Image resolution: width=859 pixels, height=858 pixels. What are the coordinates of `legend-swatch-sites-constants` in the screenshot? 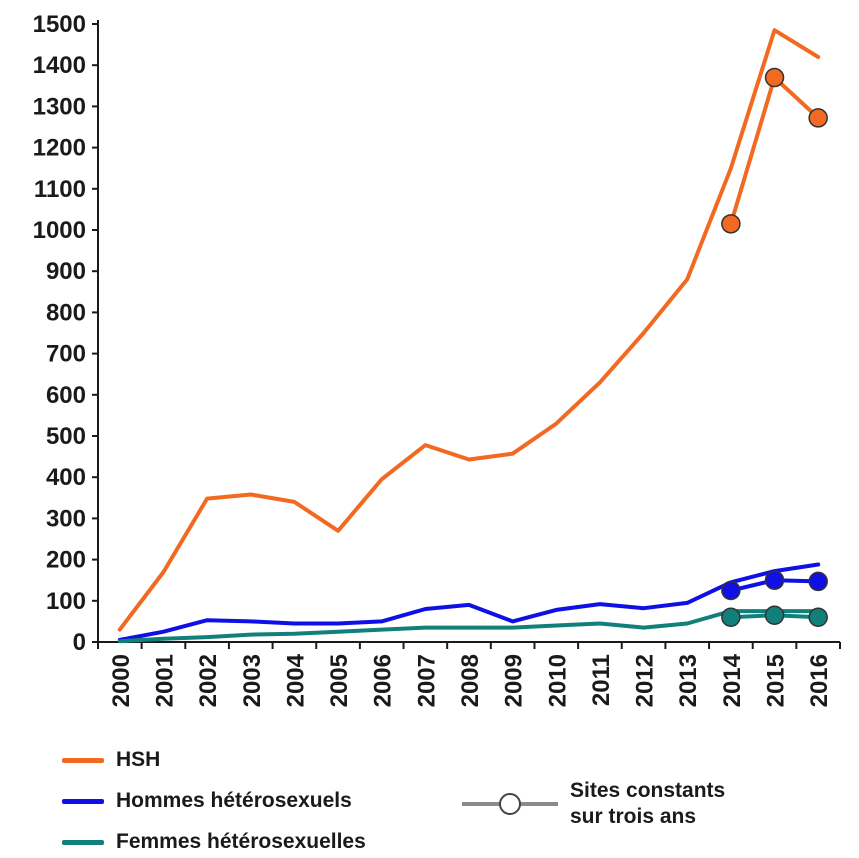 It's located at (510, 804).